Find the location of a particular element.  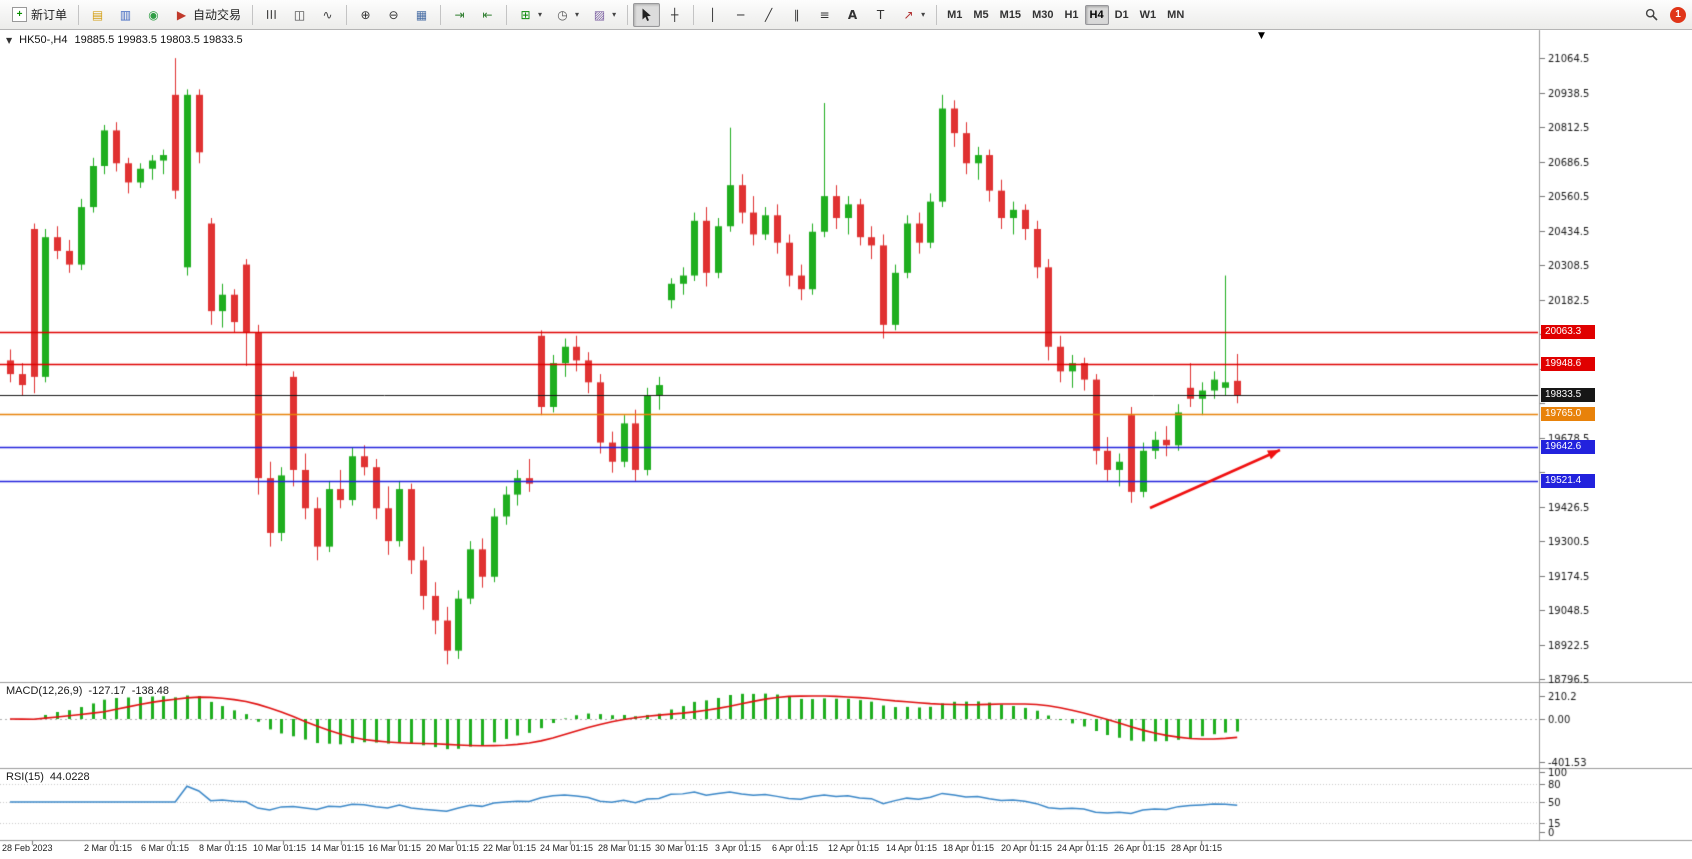

new-order-icon: + is located at coordinates (19, 14).